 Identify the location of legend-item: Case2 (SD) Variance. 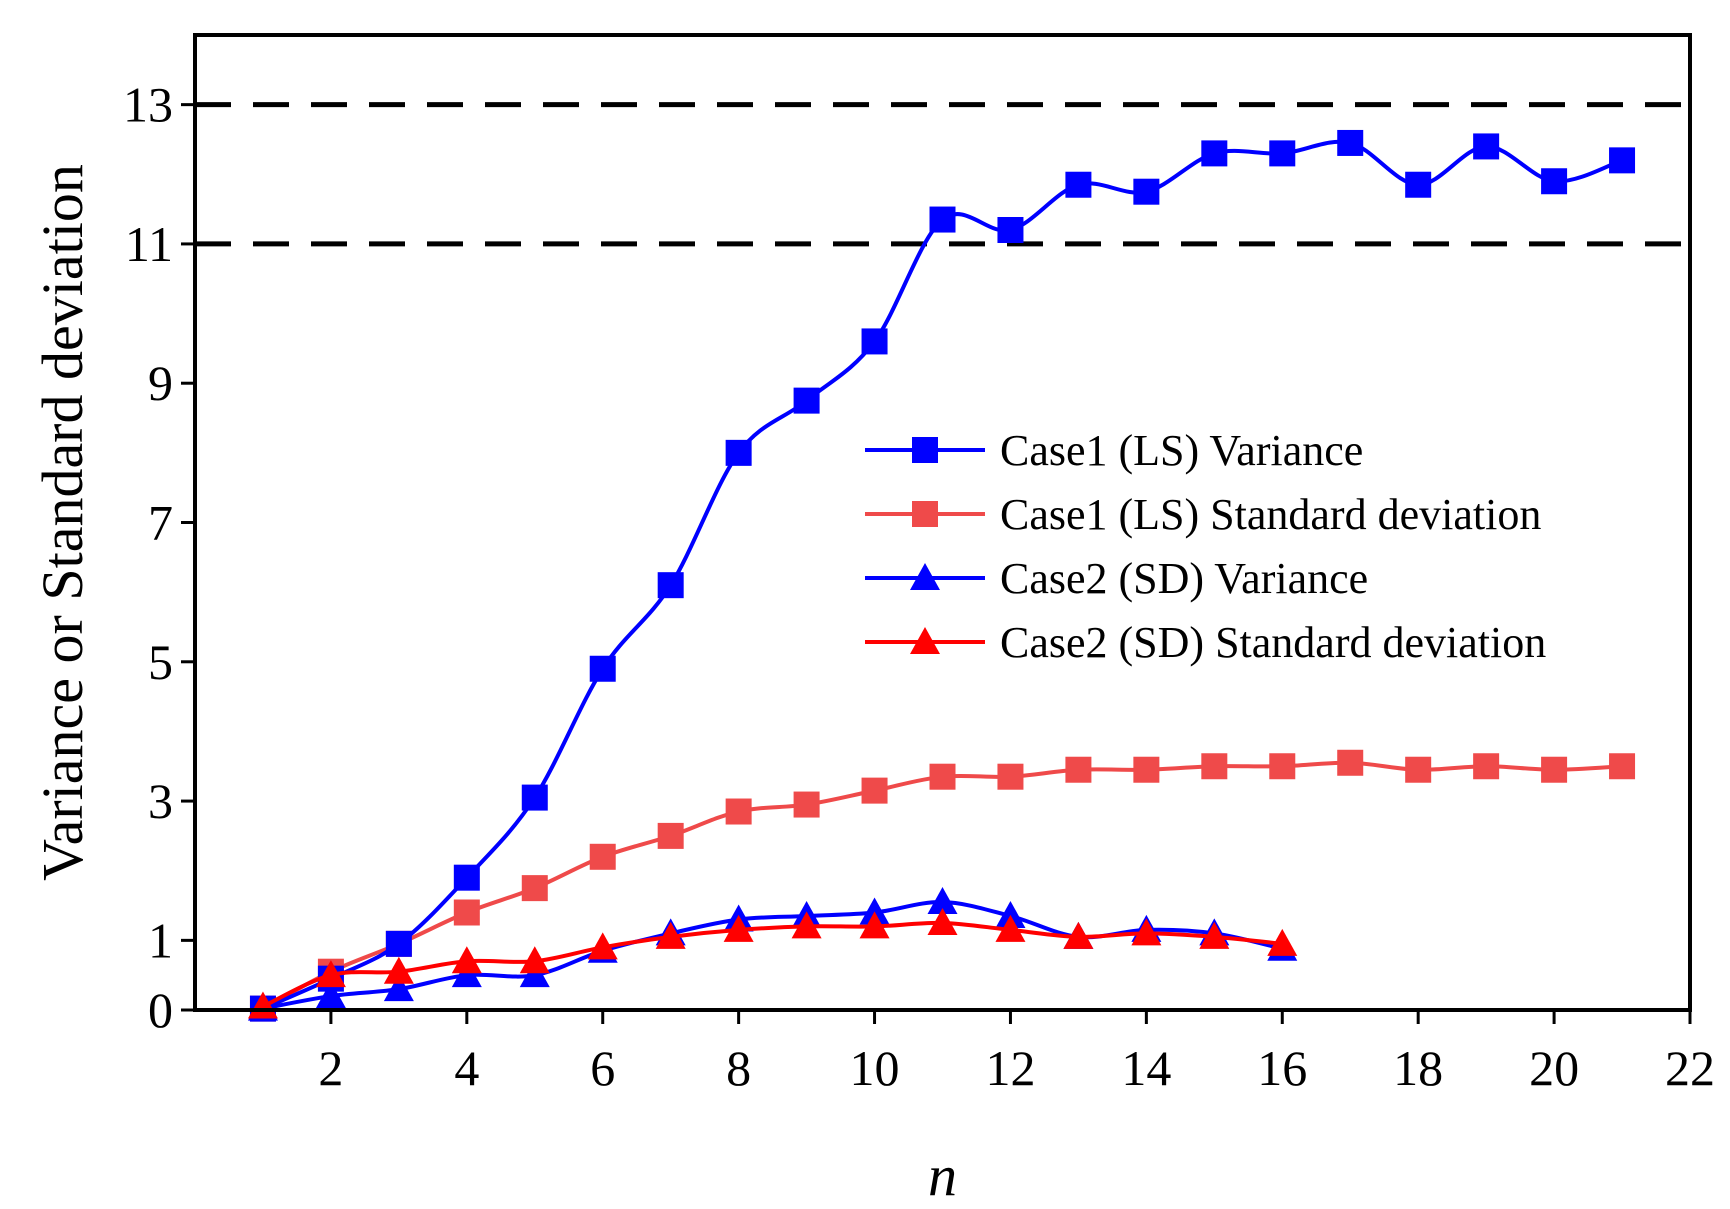
(1116, 578).